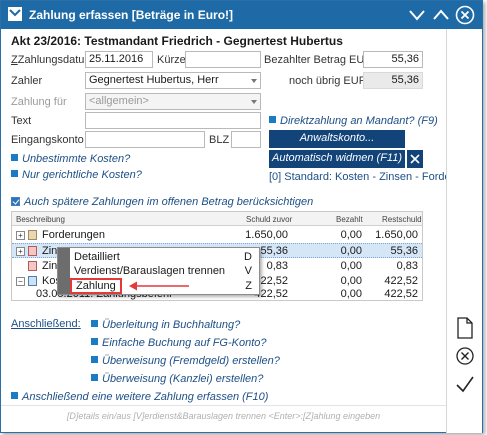 The height and width of the screenshot is (435, 487). I want to click on menu-item-label: Detailliert, so click(97, 257).